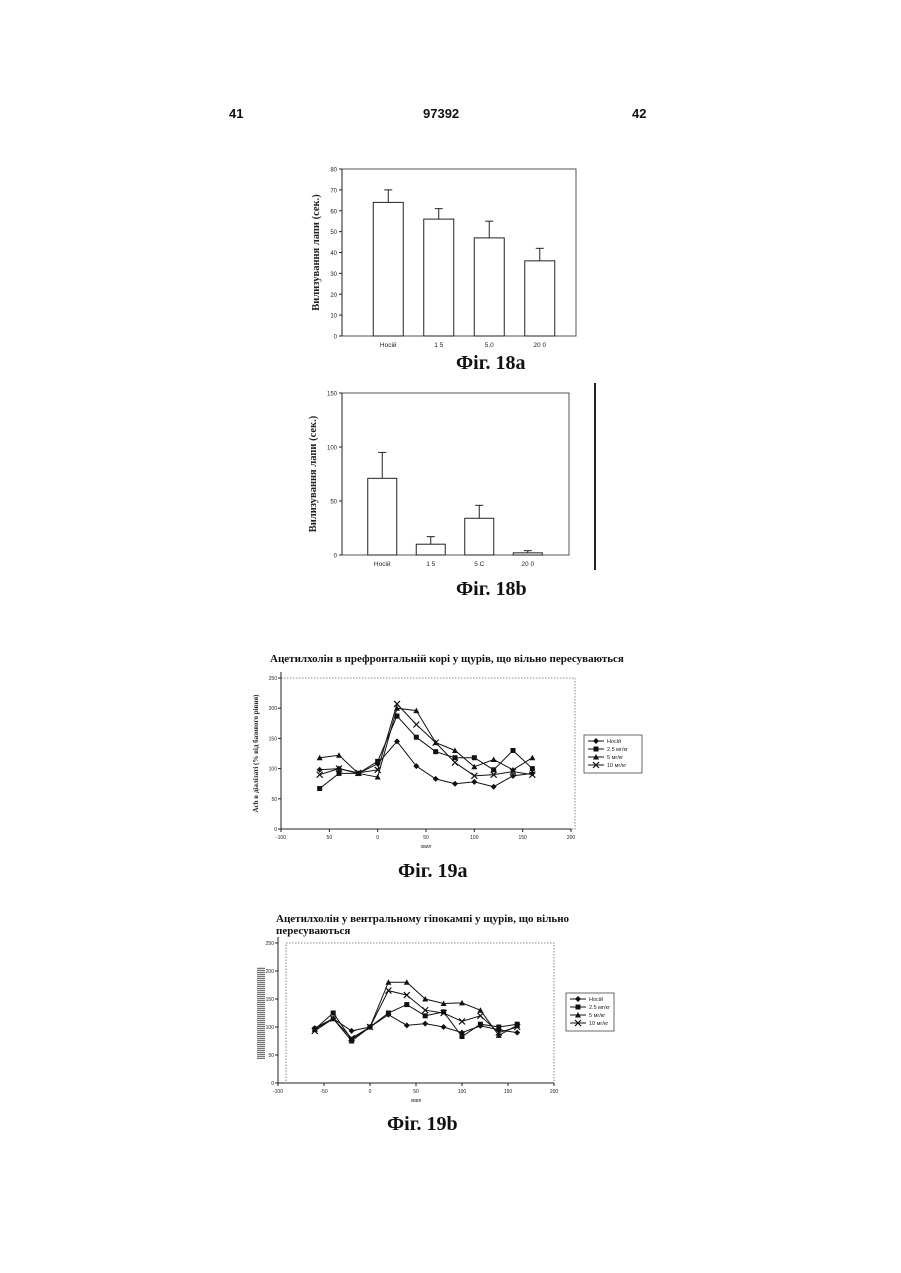 Image resolution: width=901 pixels, height=1273 pixels. What do you see at coordinates (598, 1024) in the screenshot?
I see `legend-label: 10 мг/кг` at bounding box center [598, 1024].